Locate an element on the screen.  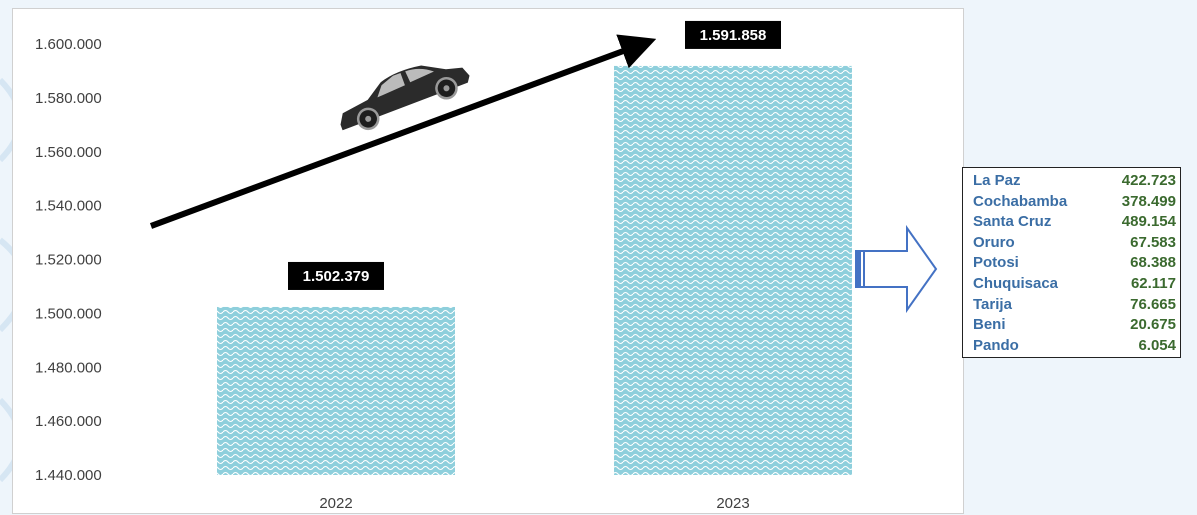
department-name: Cochabamba is located at coordinates (1020, 201).